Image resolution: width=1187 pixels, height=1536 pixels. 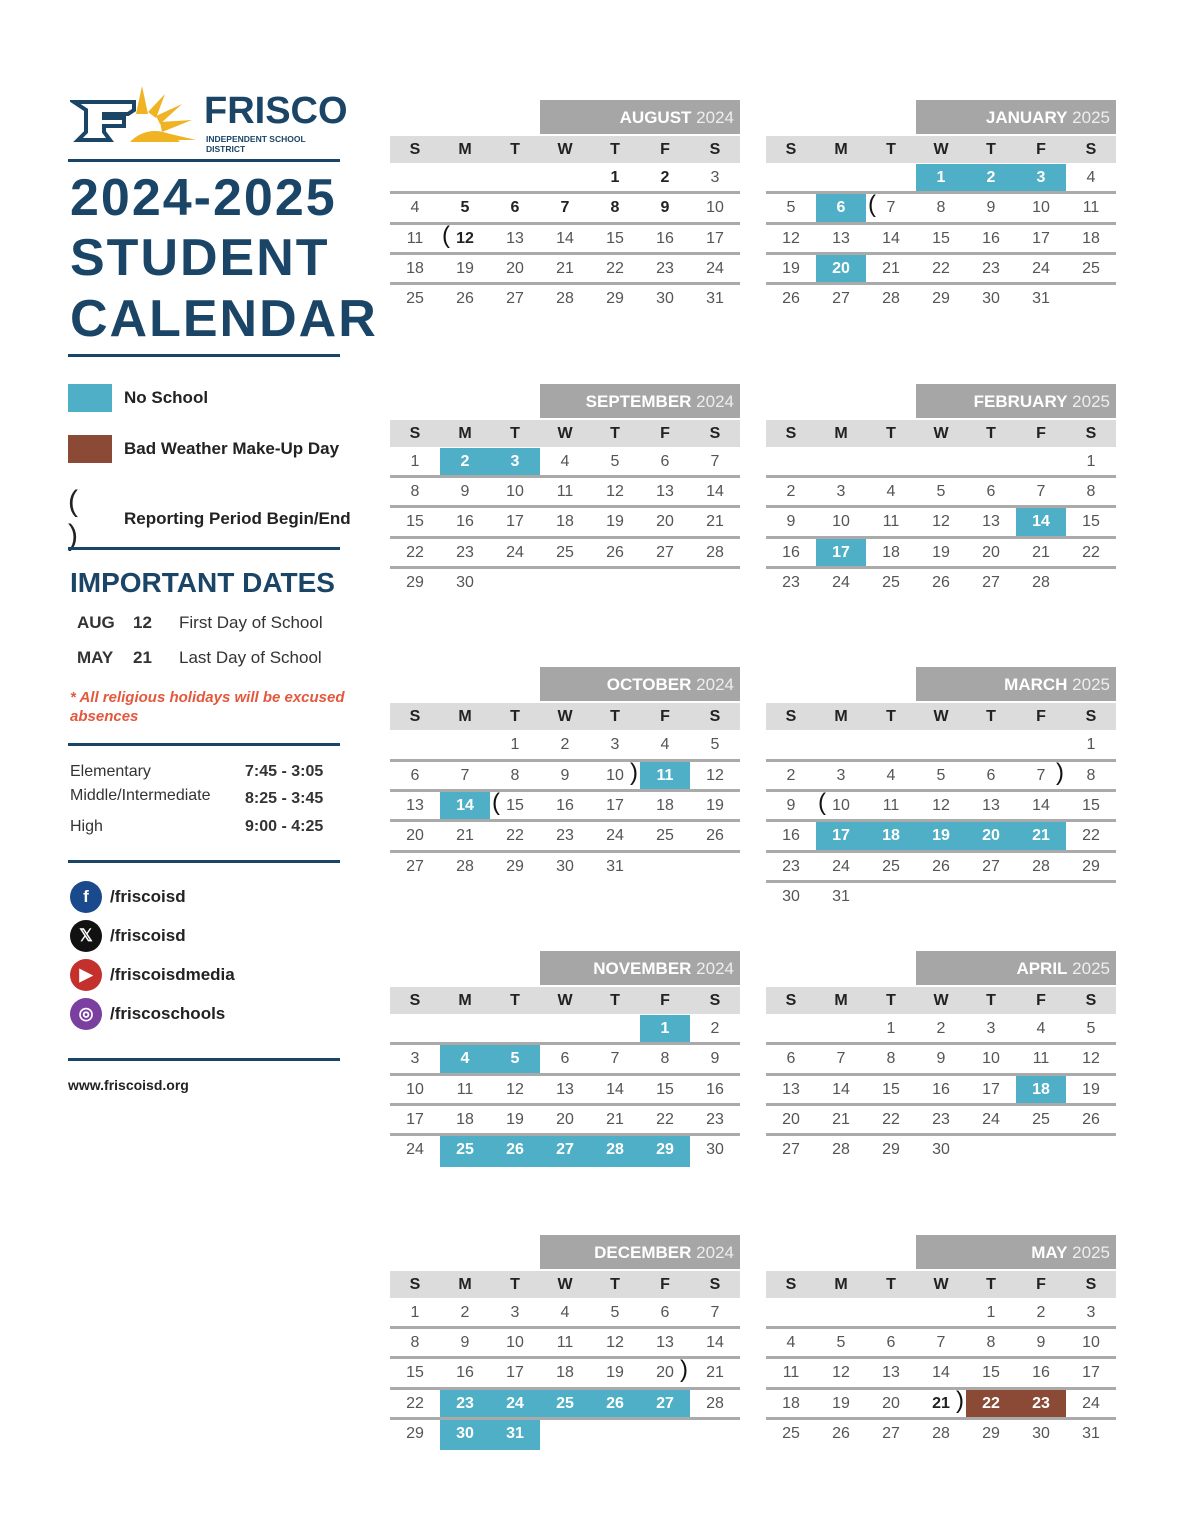 I want to click on day-number: 23, so click(x=791, y=582).